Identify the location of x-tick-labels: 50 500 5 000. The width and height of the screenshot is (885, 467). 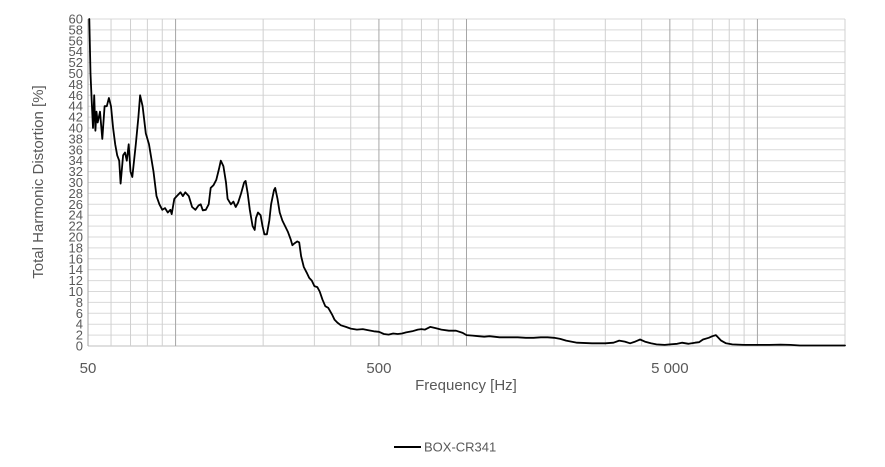
(384, 368).